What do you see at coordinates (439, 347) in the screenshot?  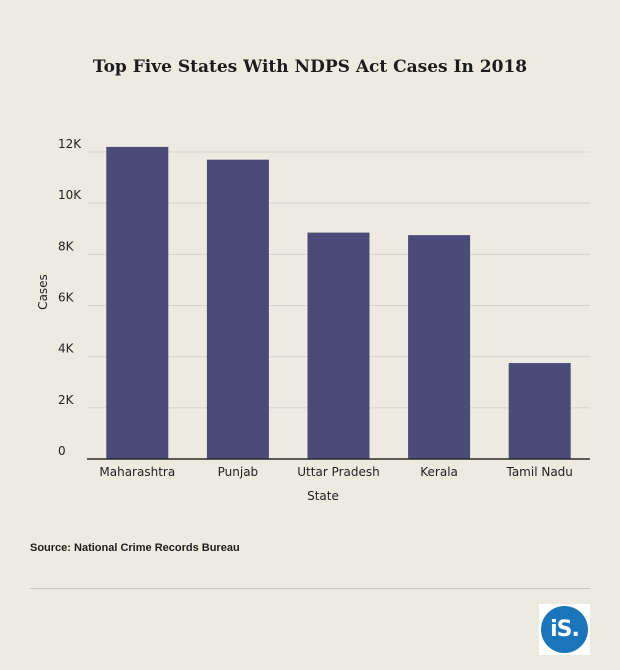 I see `bar-kerala` at bounding box center [439, 347].